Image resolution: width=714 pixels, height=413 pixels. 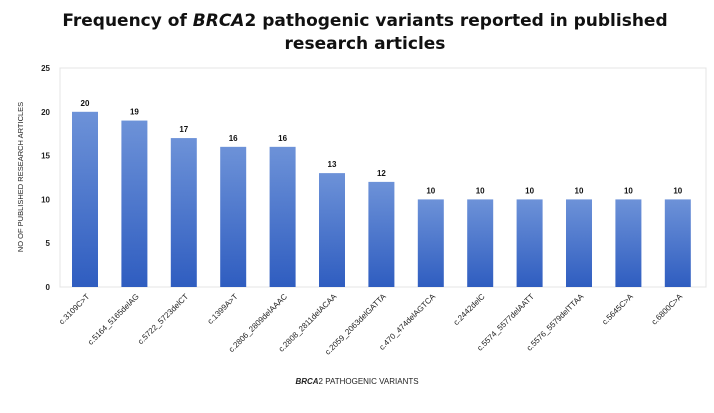 What do you see at coordinates (85, 103) in the screenshot?
I see `data-label: 20` at bounding box center [85, 103].